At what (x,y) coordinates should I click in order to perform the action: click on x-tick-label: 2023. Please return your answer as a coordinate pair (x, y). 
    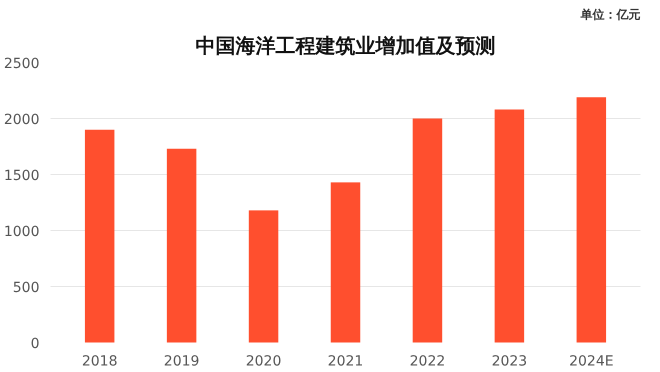
    Looking at the image, I should click on (510, 362).